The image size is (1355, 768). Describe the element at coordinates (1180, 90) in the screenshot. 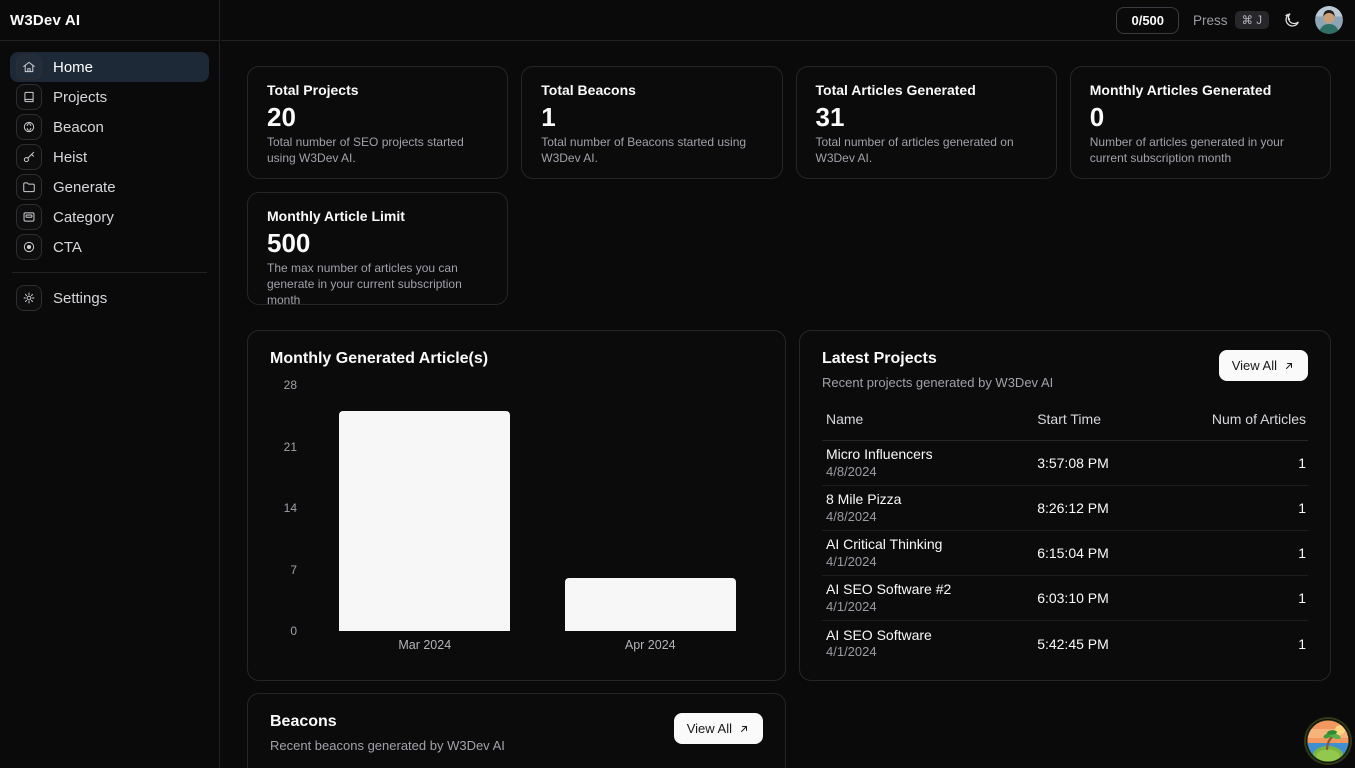

I see `stat-title: Monthly Articles Generated` at that location.